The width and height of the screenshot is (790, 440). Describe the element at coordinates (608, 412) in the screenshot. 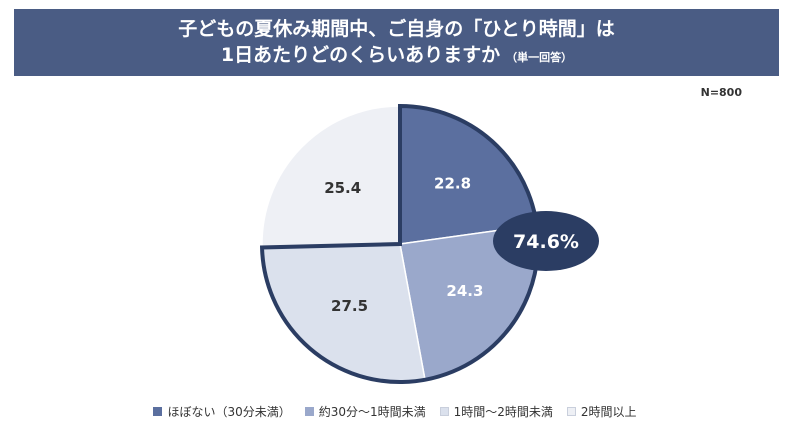

I see `legend-label: 2時間以上` at that location.